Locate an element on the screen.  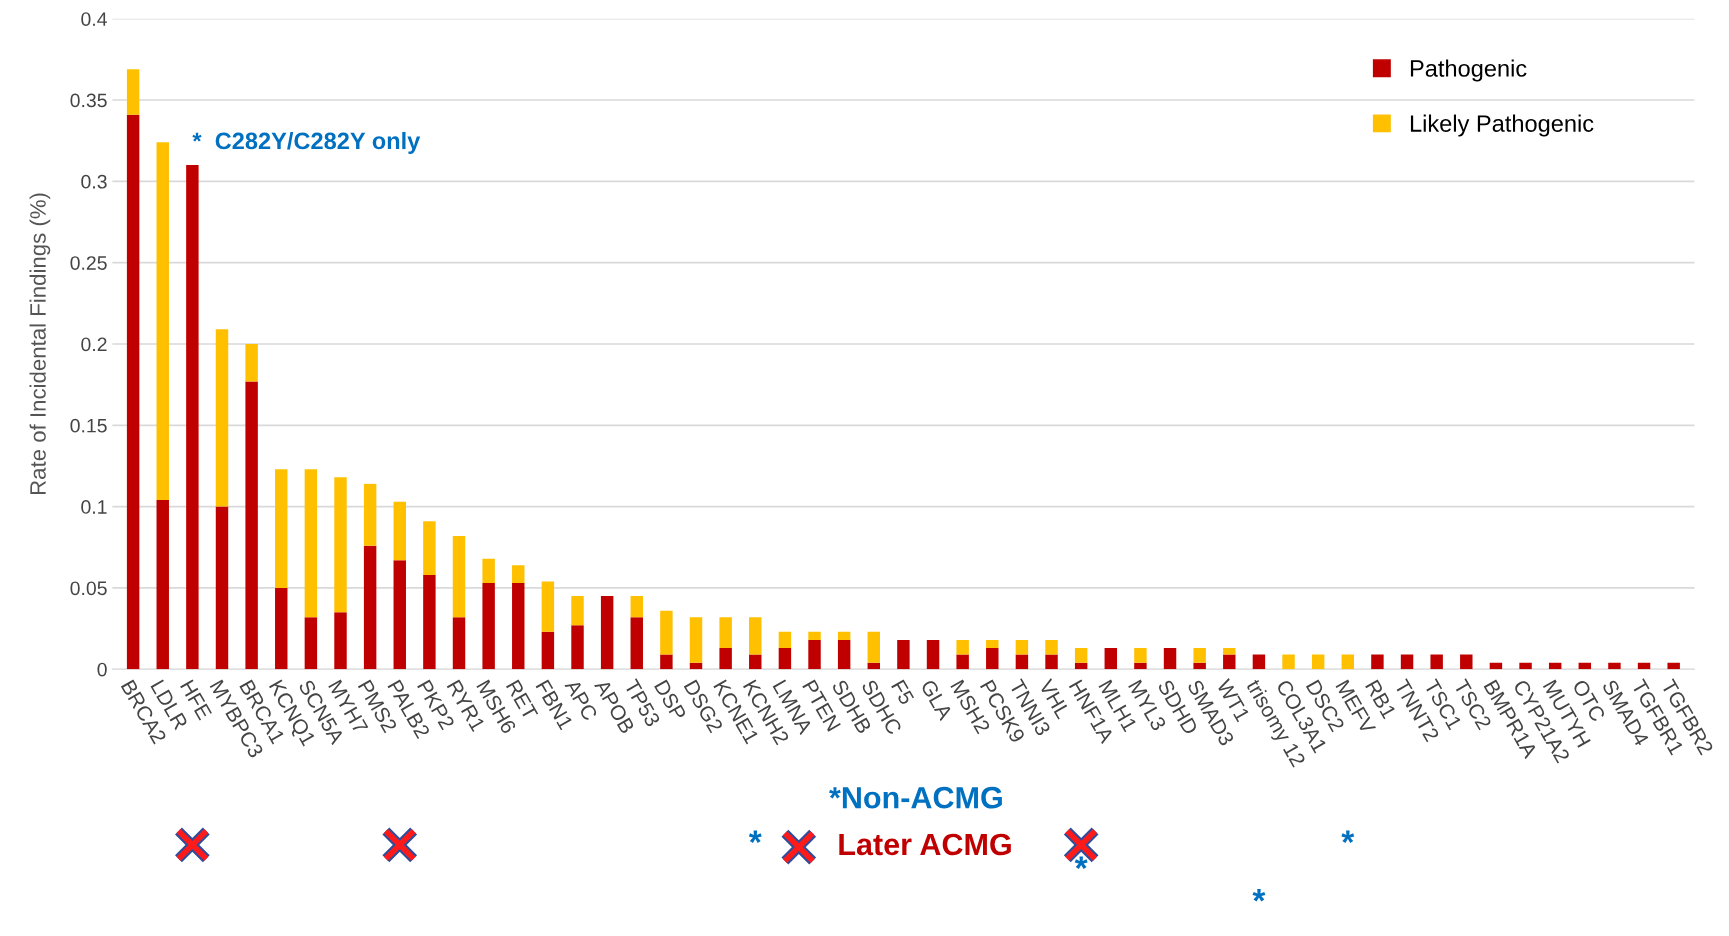
y-axis-title: Rate of Incidental Findings (%) is located at coordinates (40, 344).